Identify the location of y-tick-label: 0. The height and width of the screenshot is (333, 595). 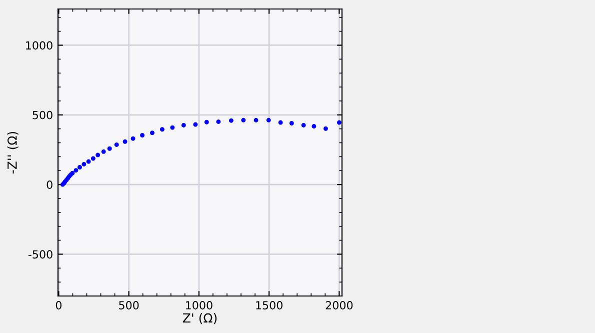
(49, 184).